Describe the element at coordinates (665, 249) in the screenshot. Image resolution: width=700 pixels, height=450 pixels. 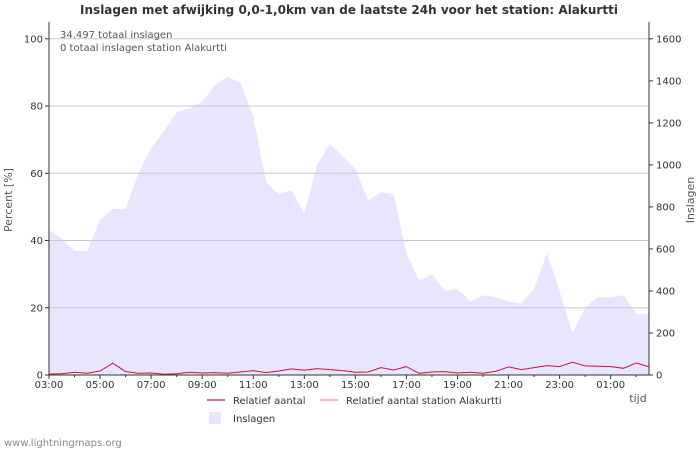
I see `y-right-tick-label-600: 600` at that location.